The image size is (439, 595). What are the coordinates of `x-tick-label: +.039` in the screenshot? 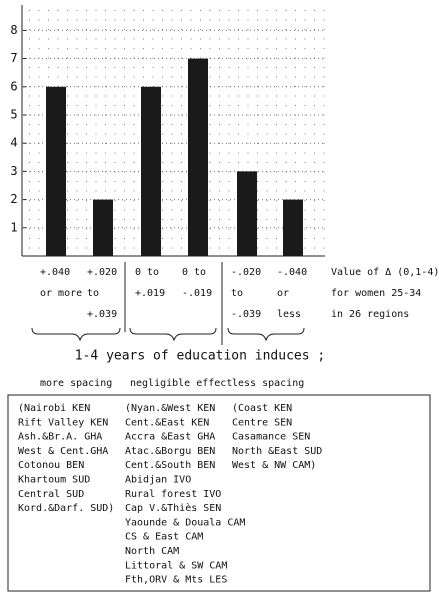 It's located at (102, 314).